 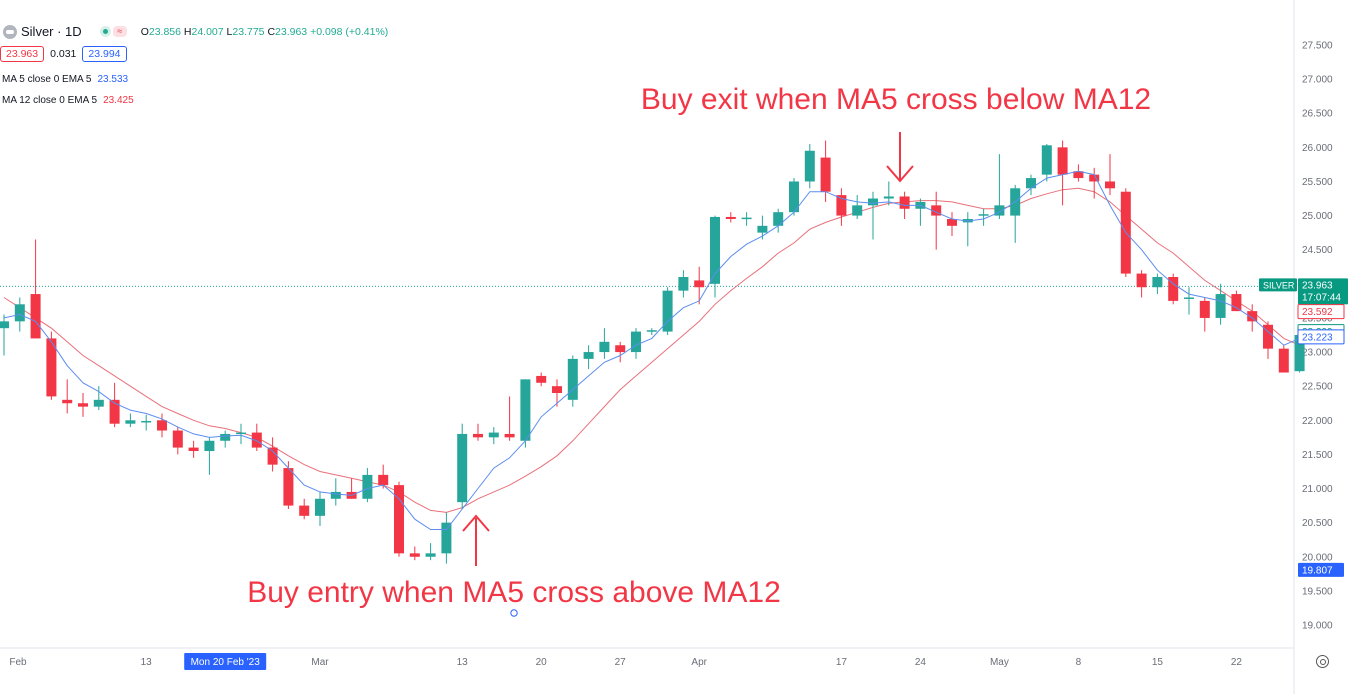 I want to click on x-tick-label: May, so click(x=999, y=662).